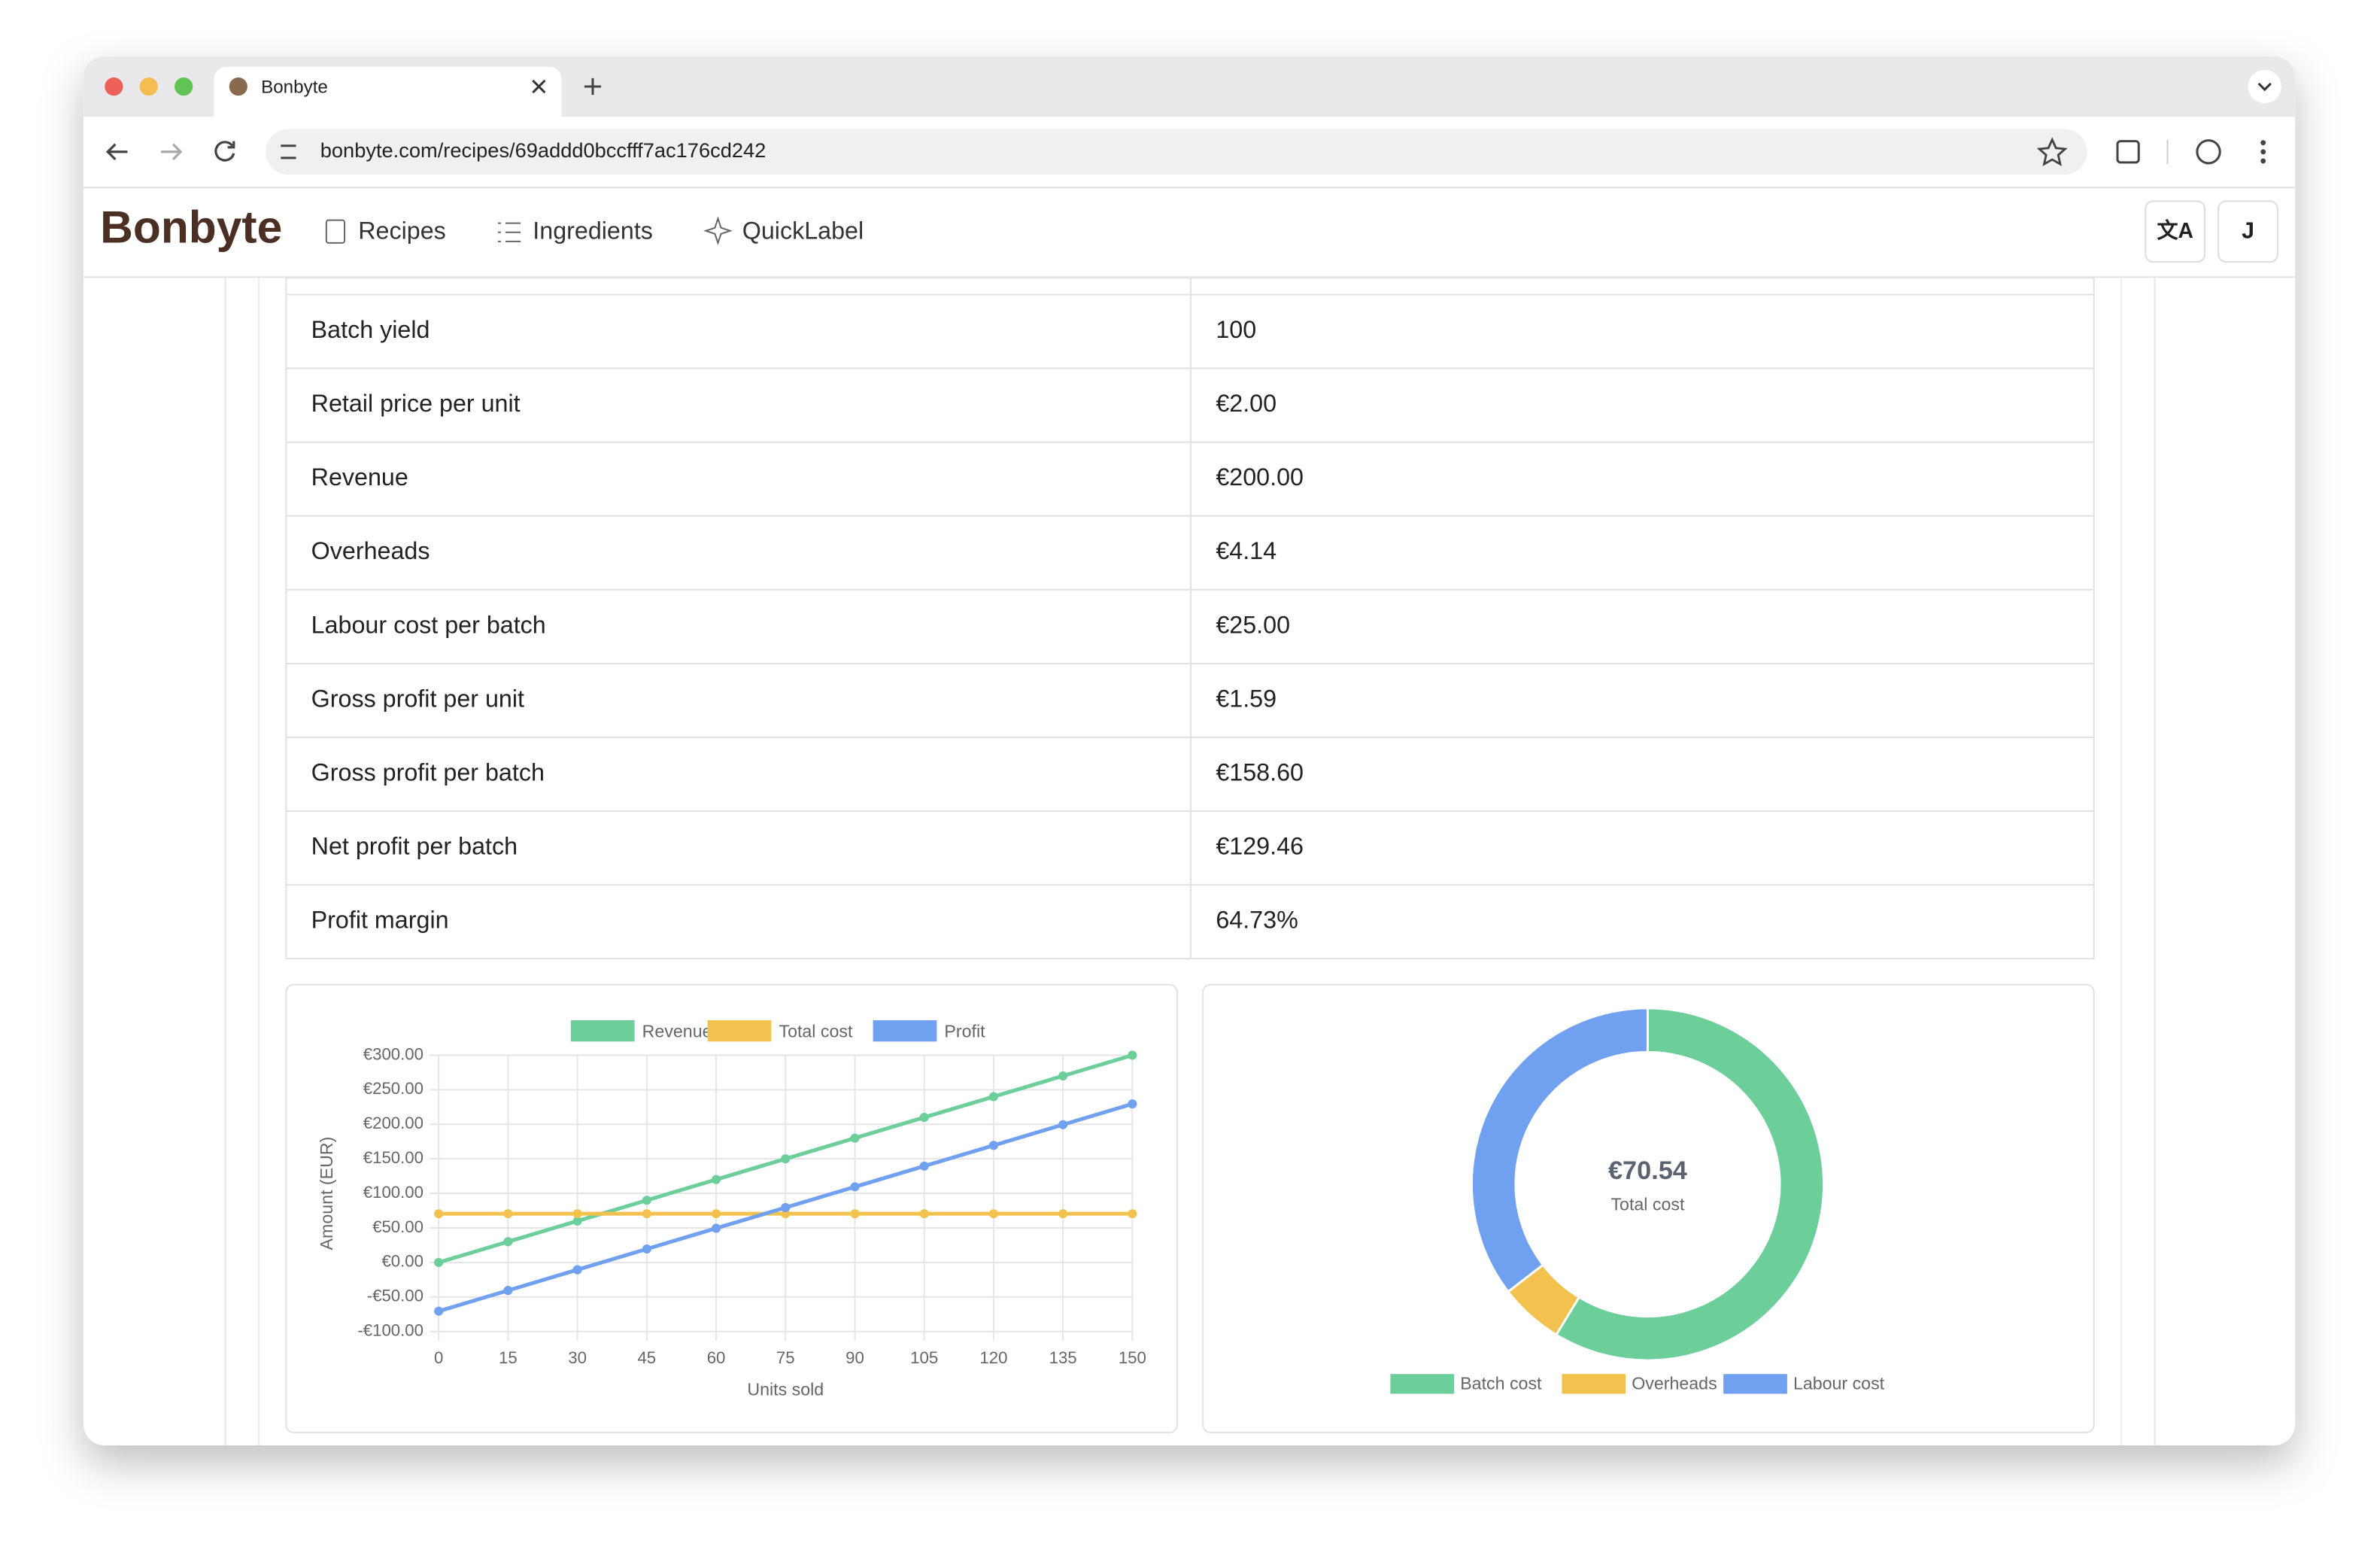  What do you see at coordinates (785, 1357) in the screenshot?
I see `x-tick-label: 75` at bounding box center [785, 1357].